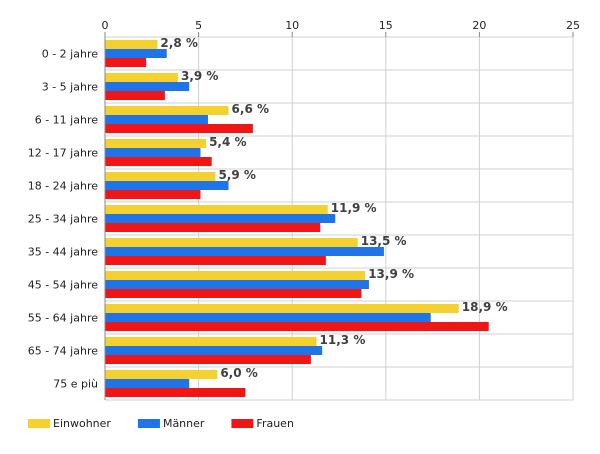  Describe the element at coordinates (184, 423) in the screenshot. I see `legend-label: Männer` at that location.